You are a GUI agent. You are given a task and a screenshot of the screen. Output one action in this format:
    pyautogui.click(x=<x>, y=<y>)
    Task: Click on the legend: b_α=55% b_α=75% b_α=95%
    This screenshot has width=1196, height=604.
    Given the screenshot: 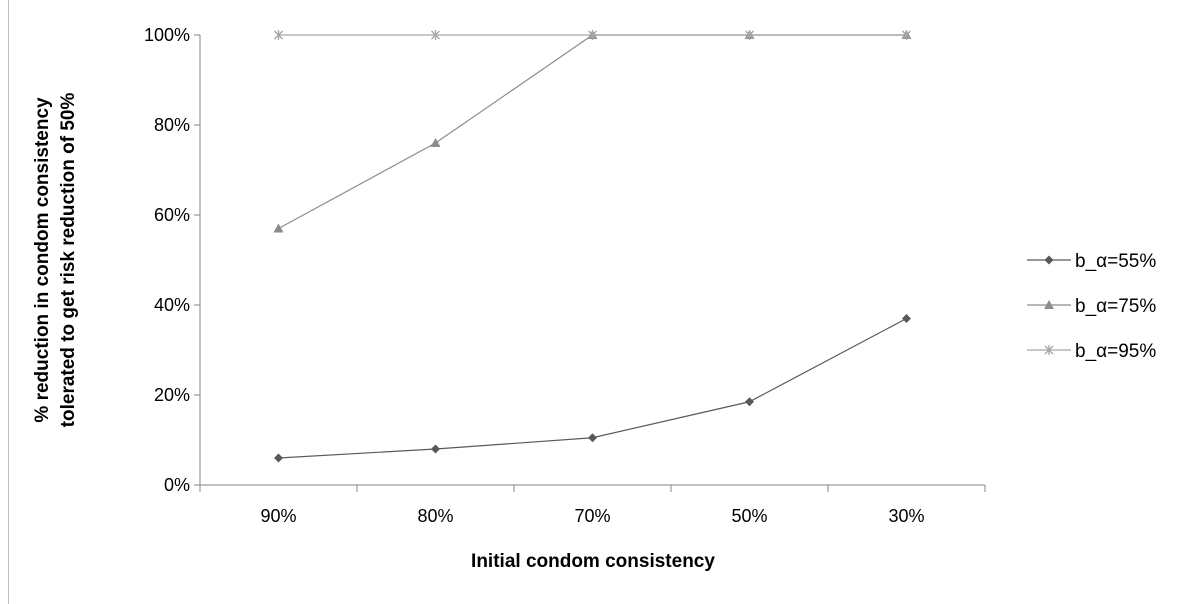 What is the action you would take?
    pyautogui.click(x=1091, y=306)
    